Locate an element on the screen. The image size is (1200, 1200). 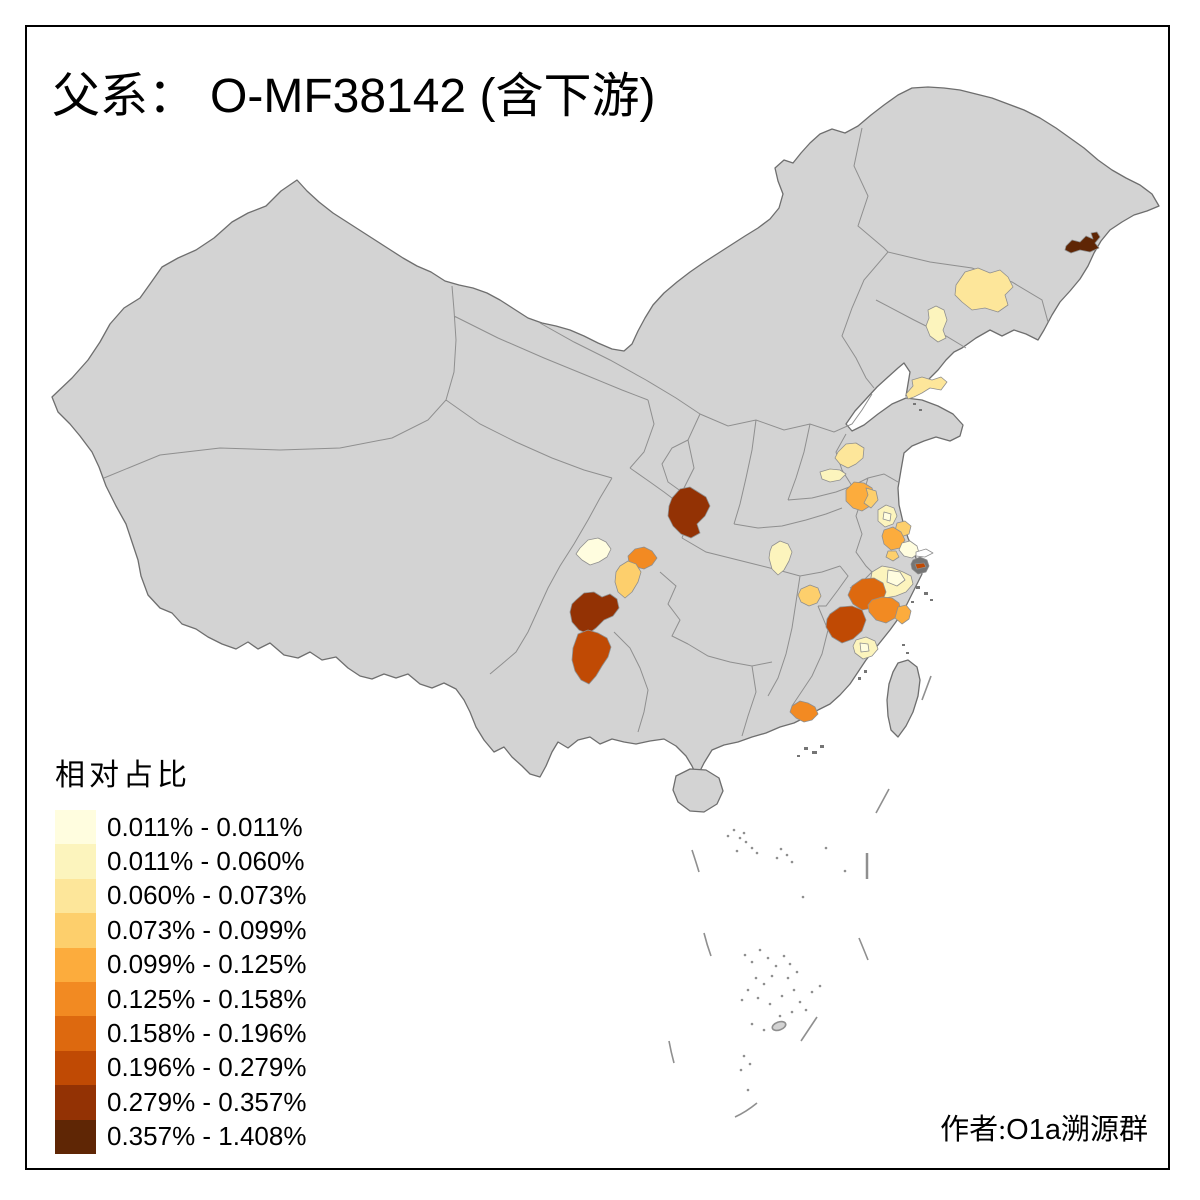
legend-row: 0.099% - 0.125% is located at coordinates (181, 964).